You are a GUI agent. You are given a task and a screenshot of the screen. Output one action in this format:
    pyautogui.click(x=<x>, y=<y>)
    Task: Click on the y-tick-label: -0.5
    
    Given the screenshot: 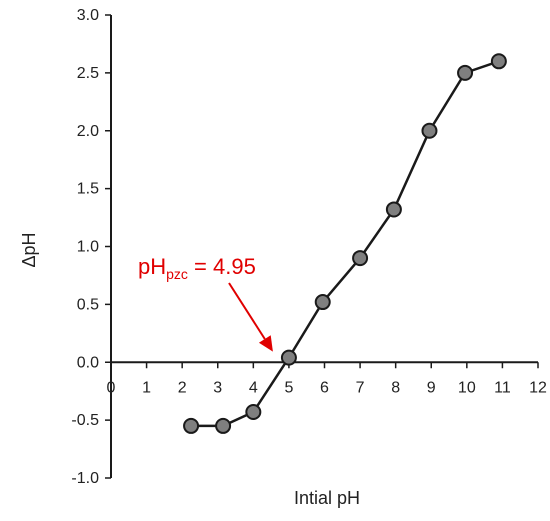 What is the action you would take?
    pyautogui.click(x=85, y=420)
    